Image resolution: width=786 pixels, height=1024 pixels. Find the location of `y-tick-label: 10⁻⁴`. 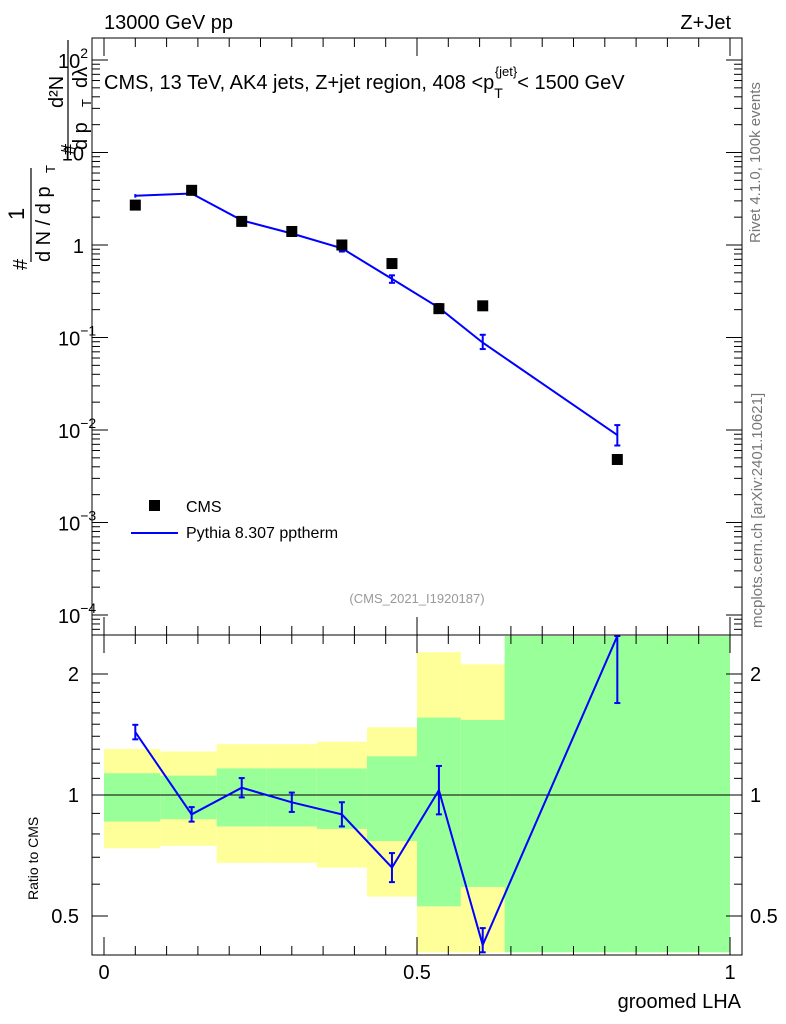

y-tick-label: 10⁻⁴ is located at coordinates (77, 614).